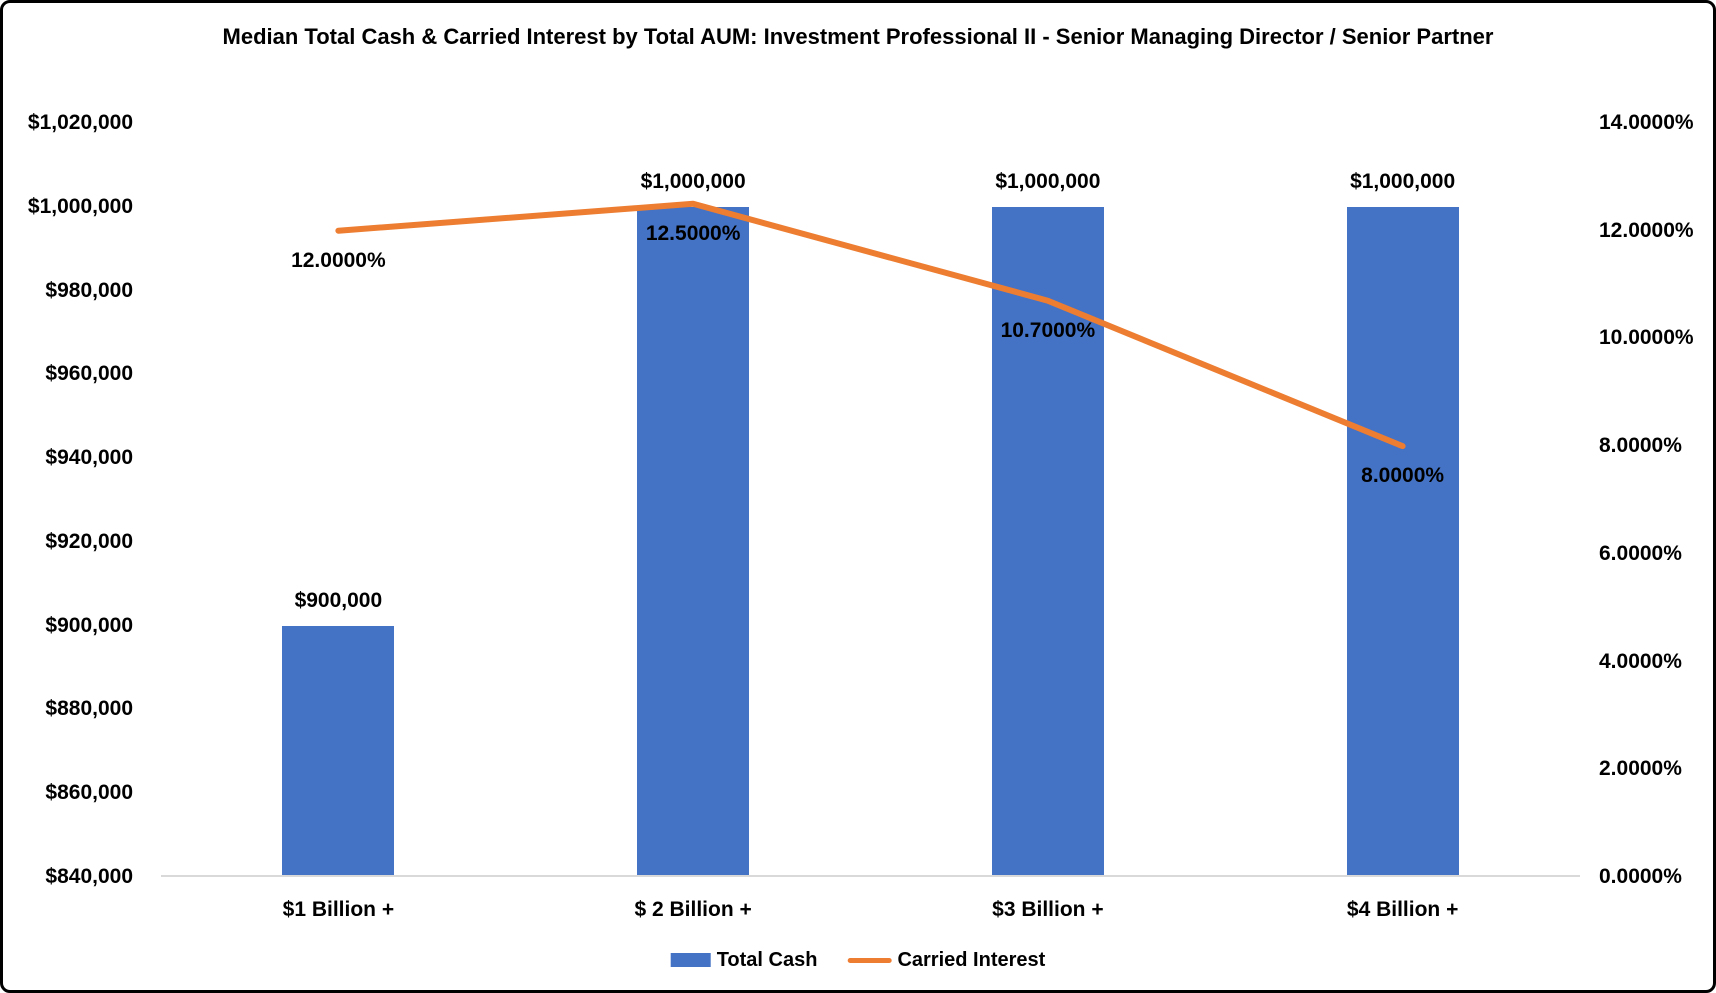 This screenshot has width=1716, height=993. I want to click on legend-label-total-cash: Total Cash, so click(767, 960).